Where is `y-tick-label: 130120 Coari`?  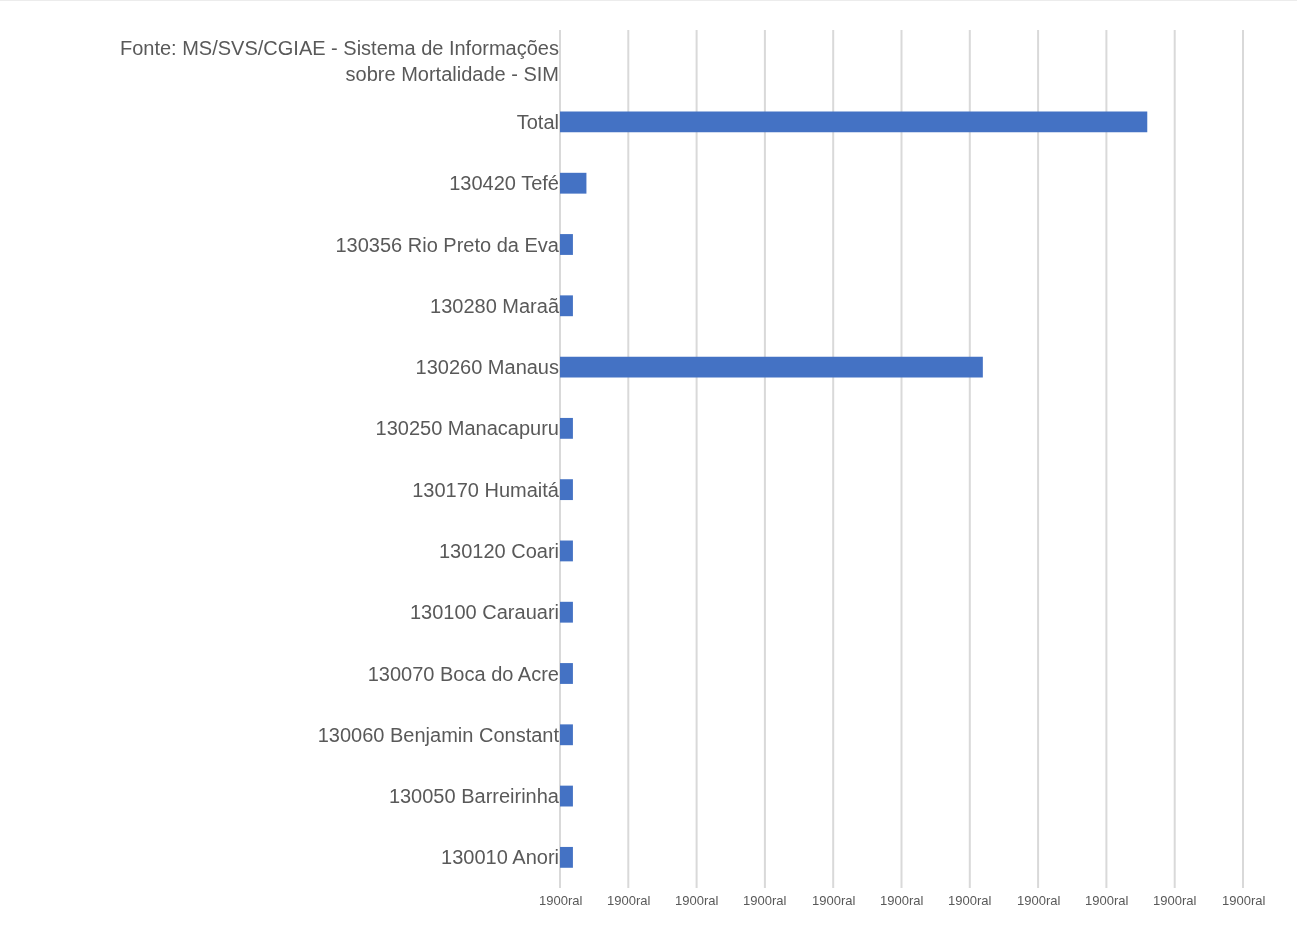
y-tick-label: 130120 Coari is located at coordinates (498, 550).